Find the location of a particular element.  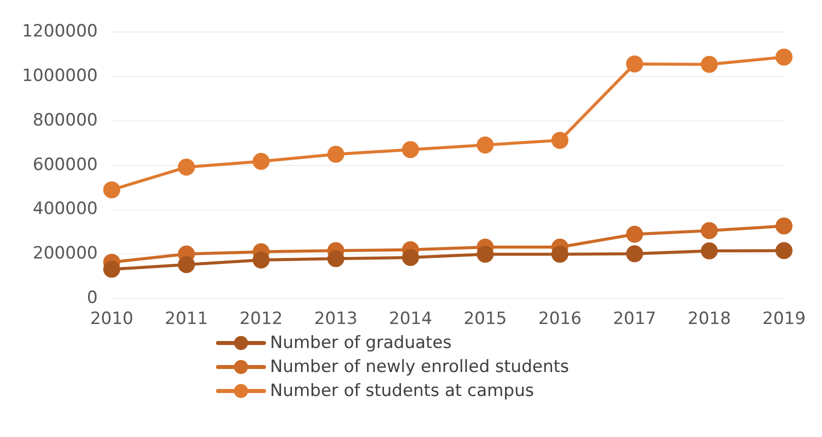

x-tick-label: 2014 is located at coordinates (410, 319).